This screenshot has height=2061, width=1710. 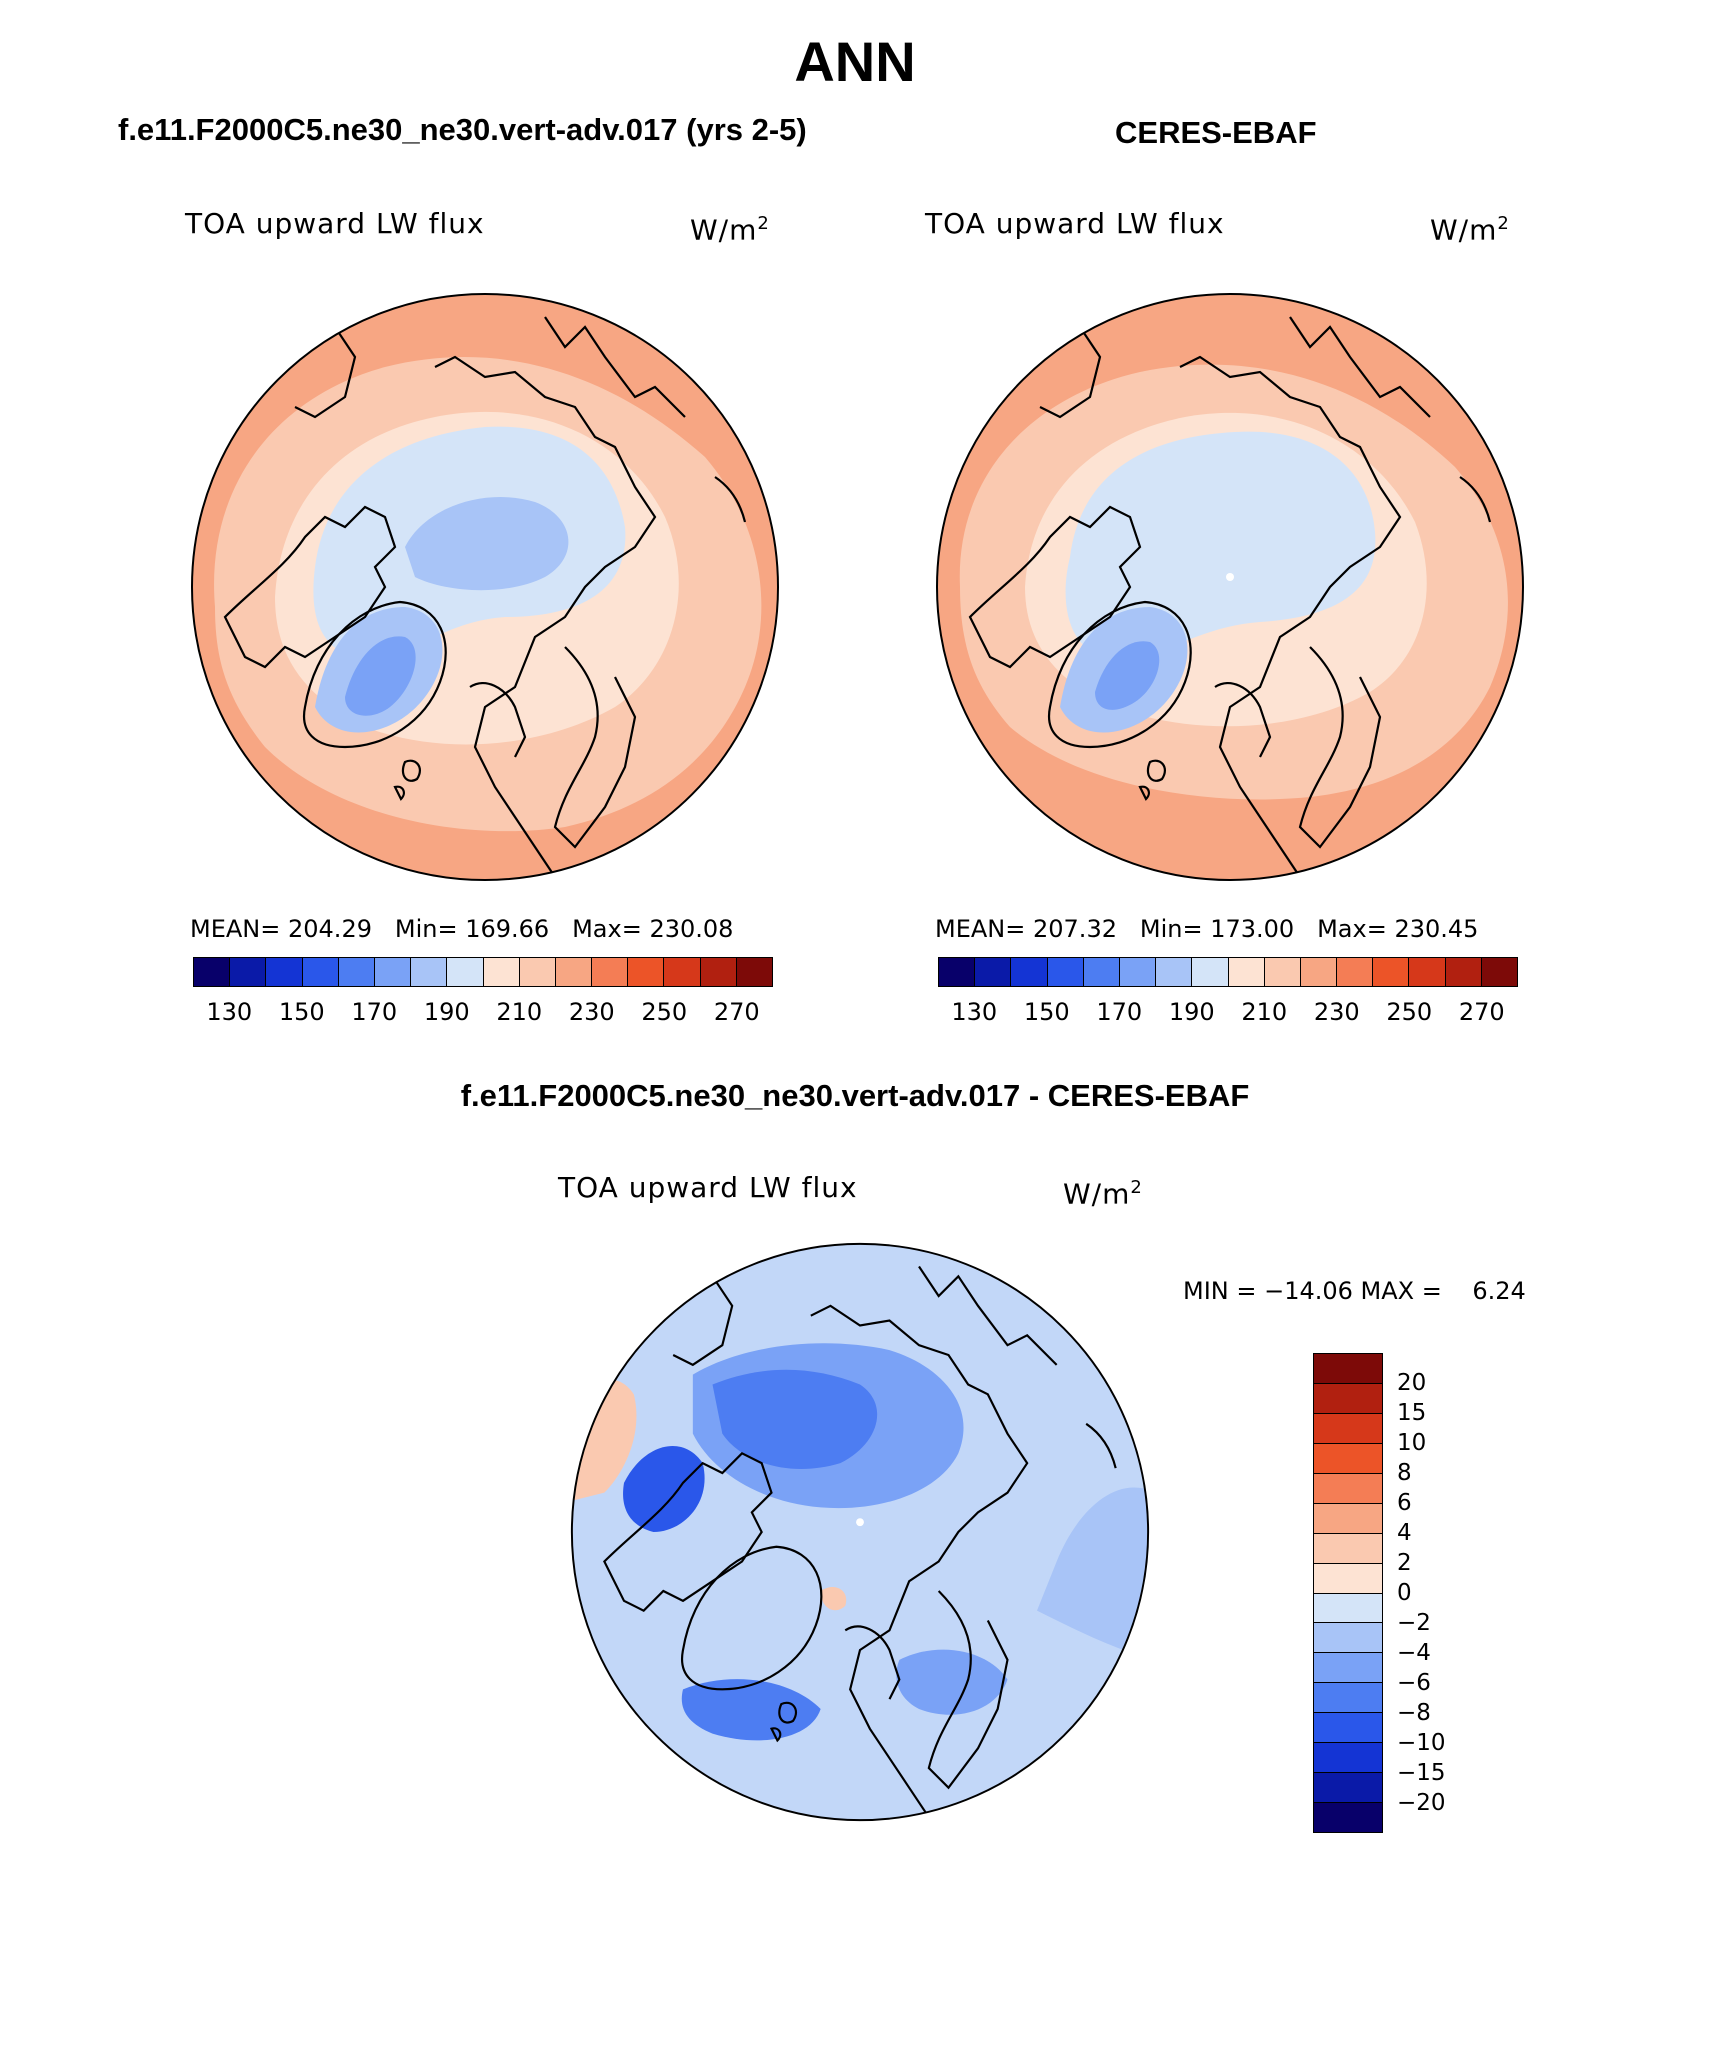 I want to click on panel-2-colorbar-tick-label: 190, so click(x=1191, y=1012).